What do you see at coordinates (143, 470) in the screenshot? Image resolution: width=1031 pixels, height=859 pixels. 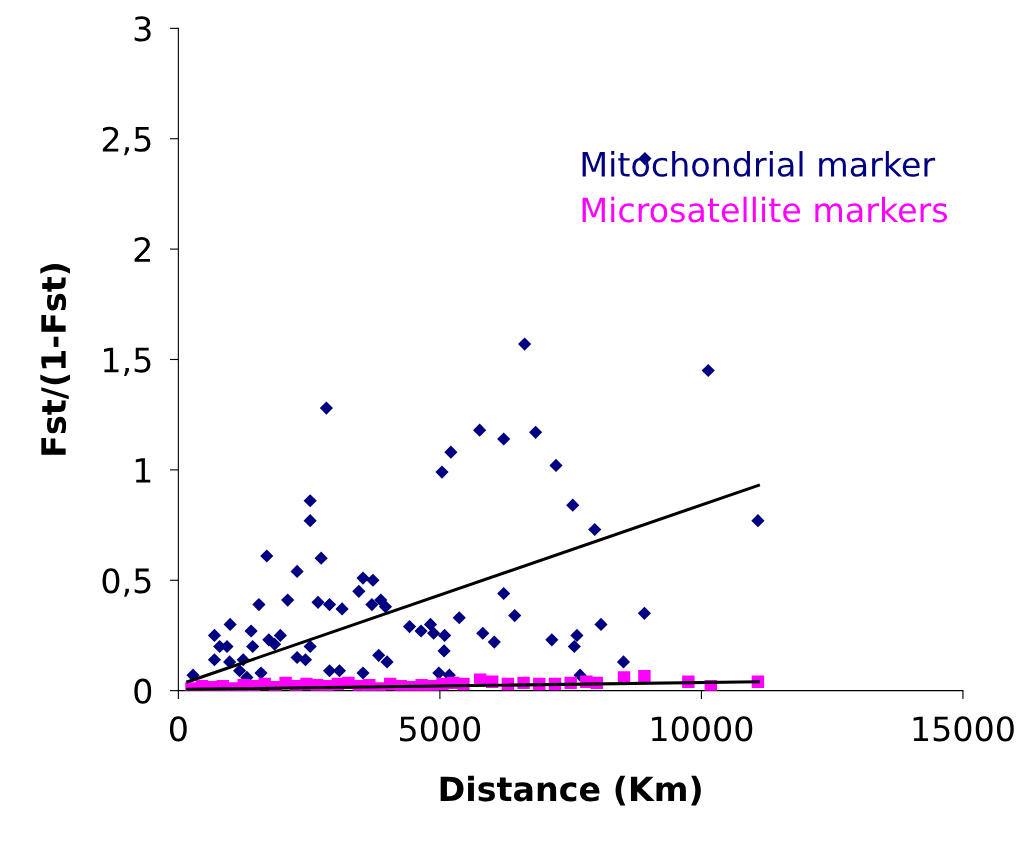 I see `y-tick-label: 1` at bounding box center [143, 470].